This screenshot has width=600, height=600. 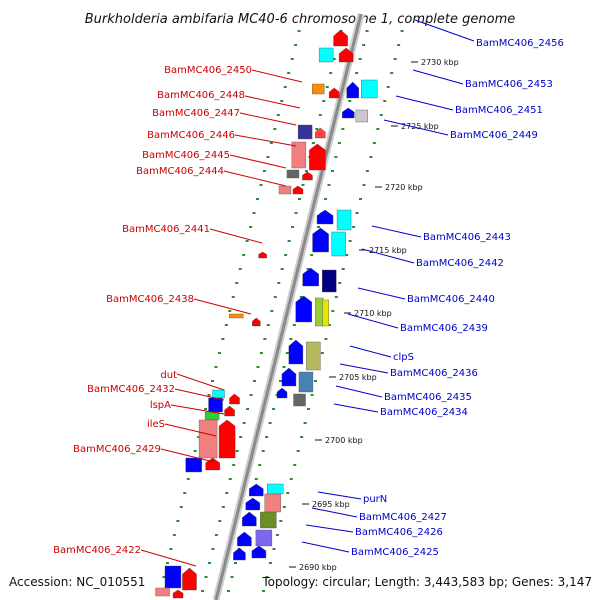 What do you see at coordinates (131, 389) in the screenshot?
I see `gene-label: BamMC406_2432` at bounding box center [131, 389].